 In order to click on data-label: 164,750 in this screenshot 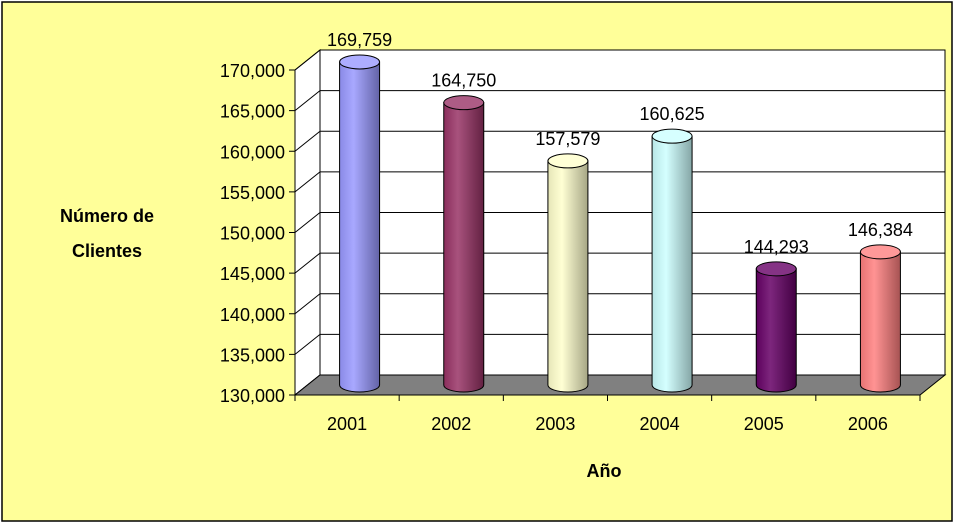, I will do `click(463, 81)`.